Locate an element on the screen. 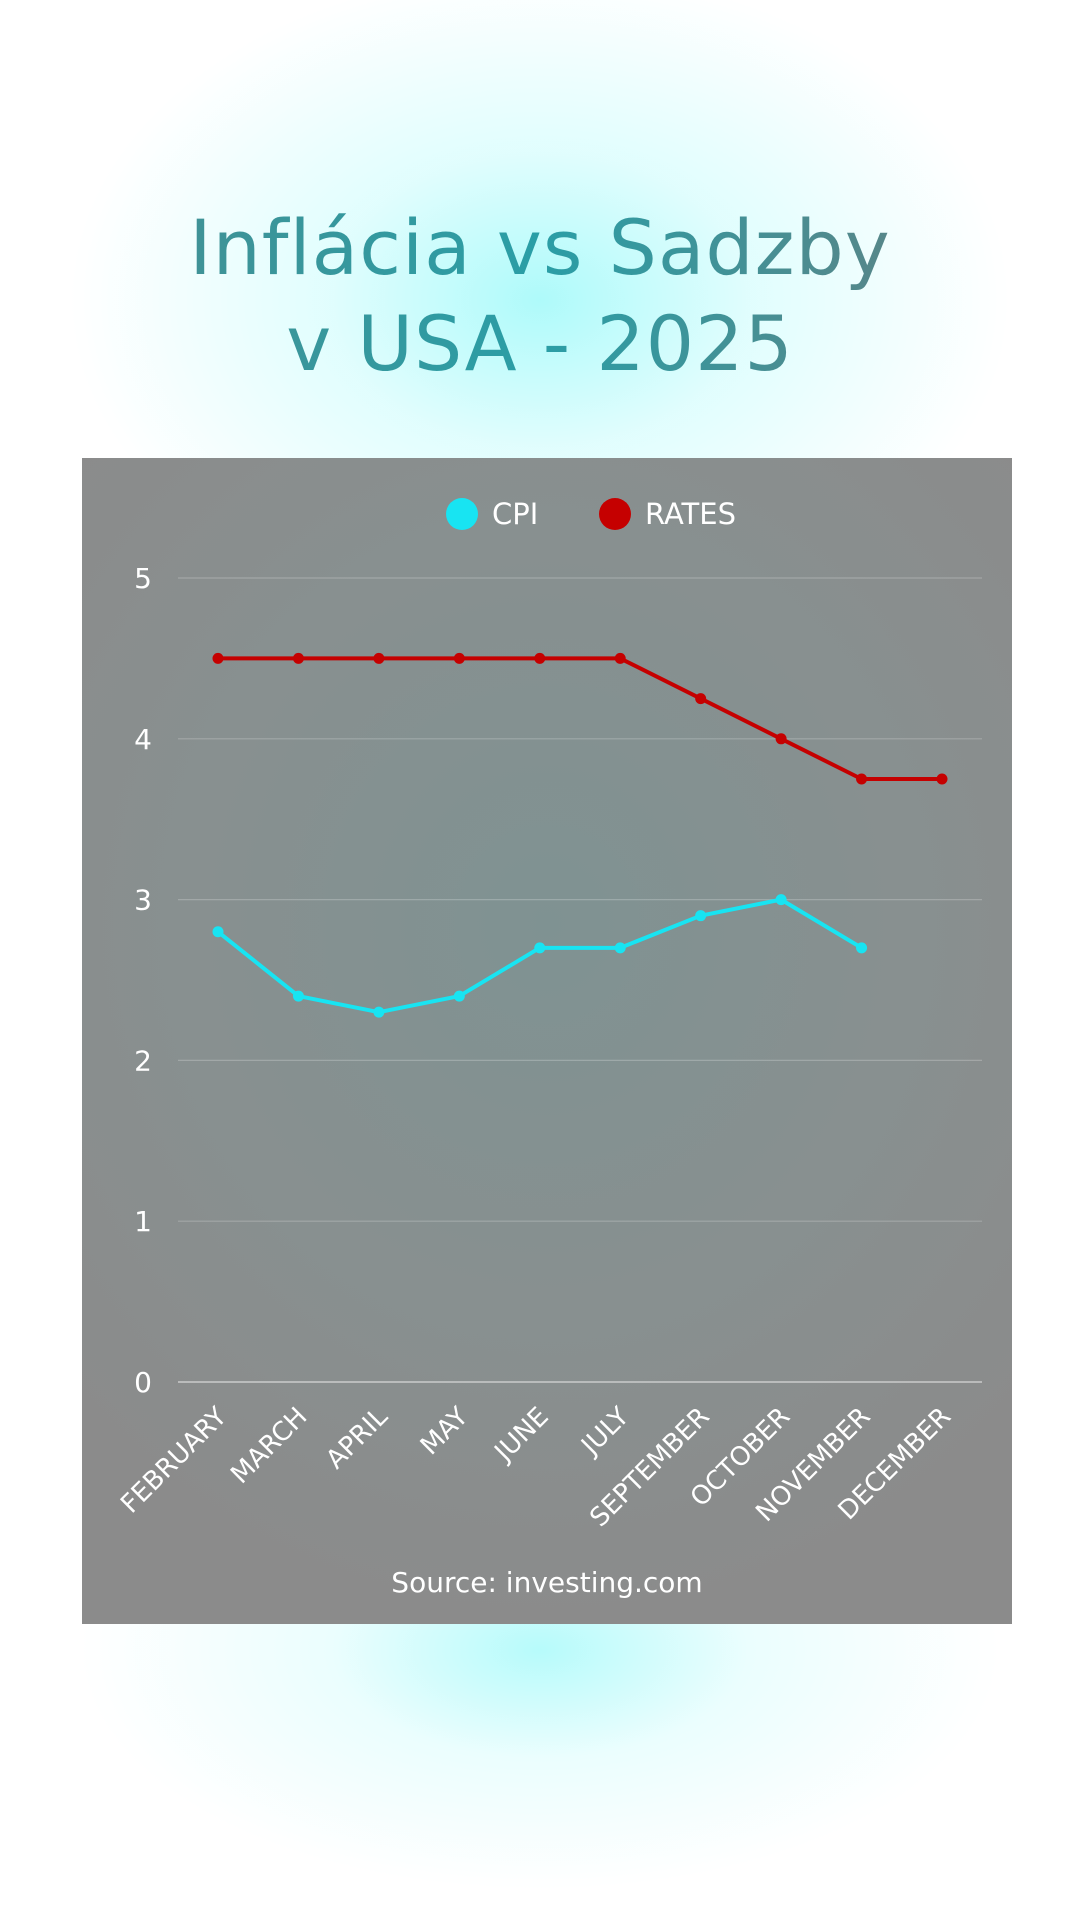 The image size is (1080, 1920). series is located at coordinates (580, 835).